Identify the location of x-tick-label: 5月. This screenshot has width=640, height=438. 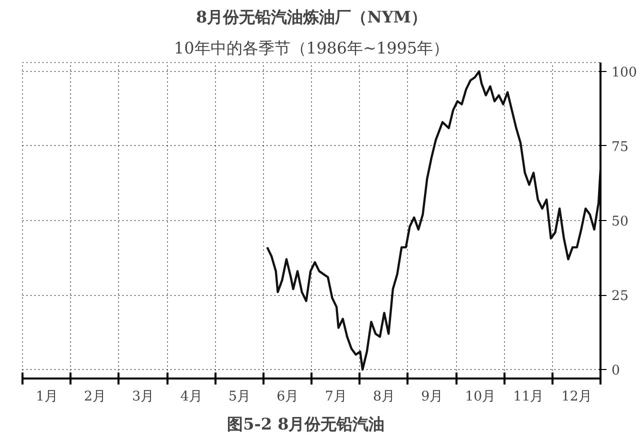
(239, 397).